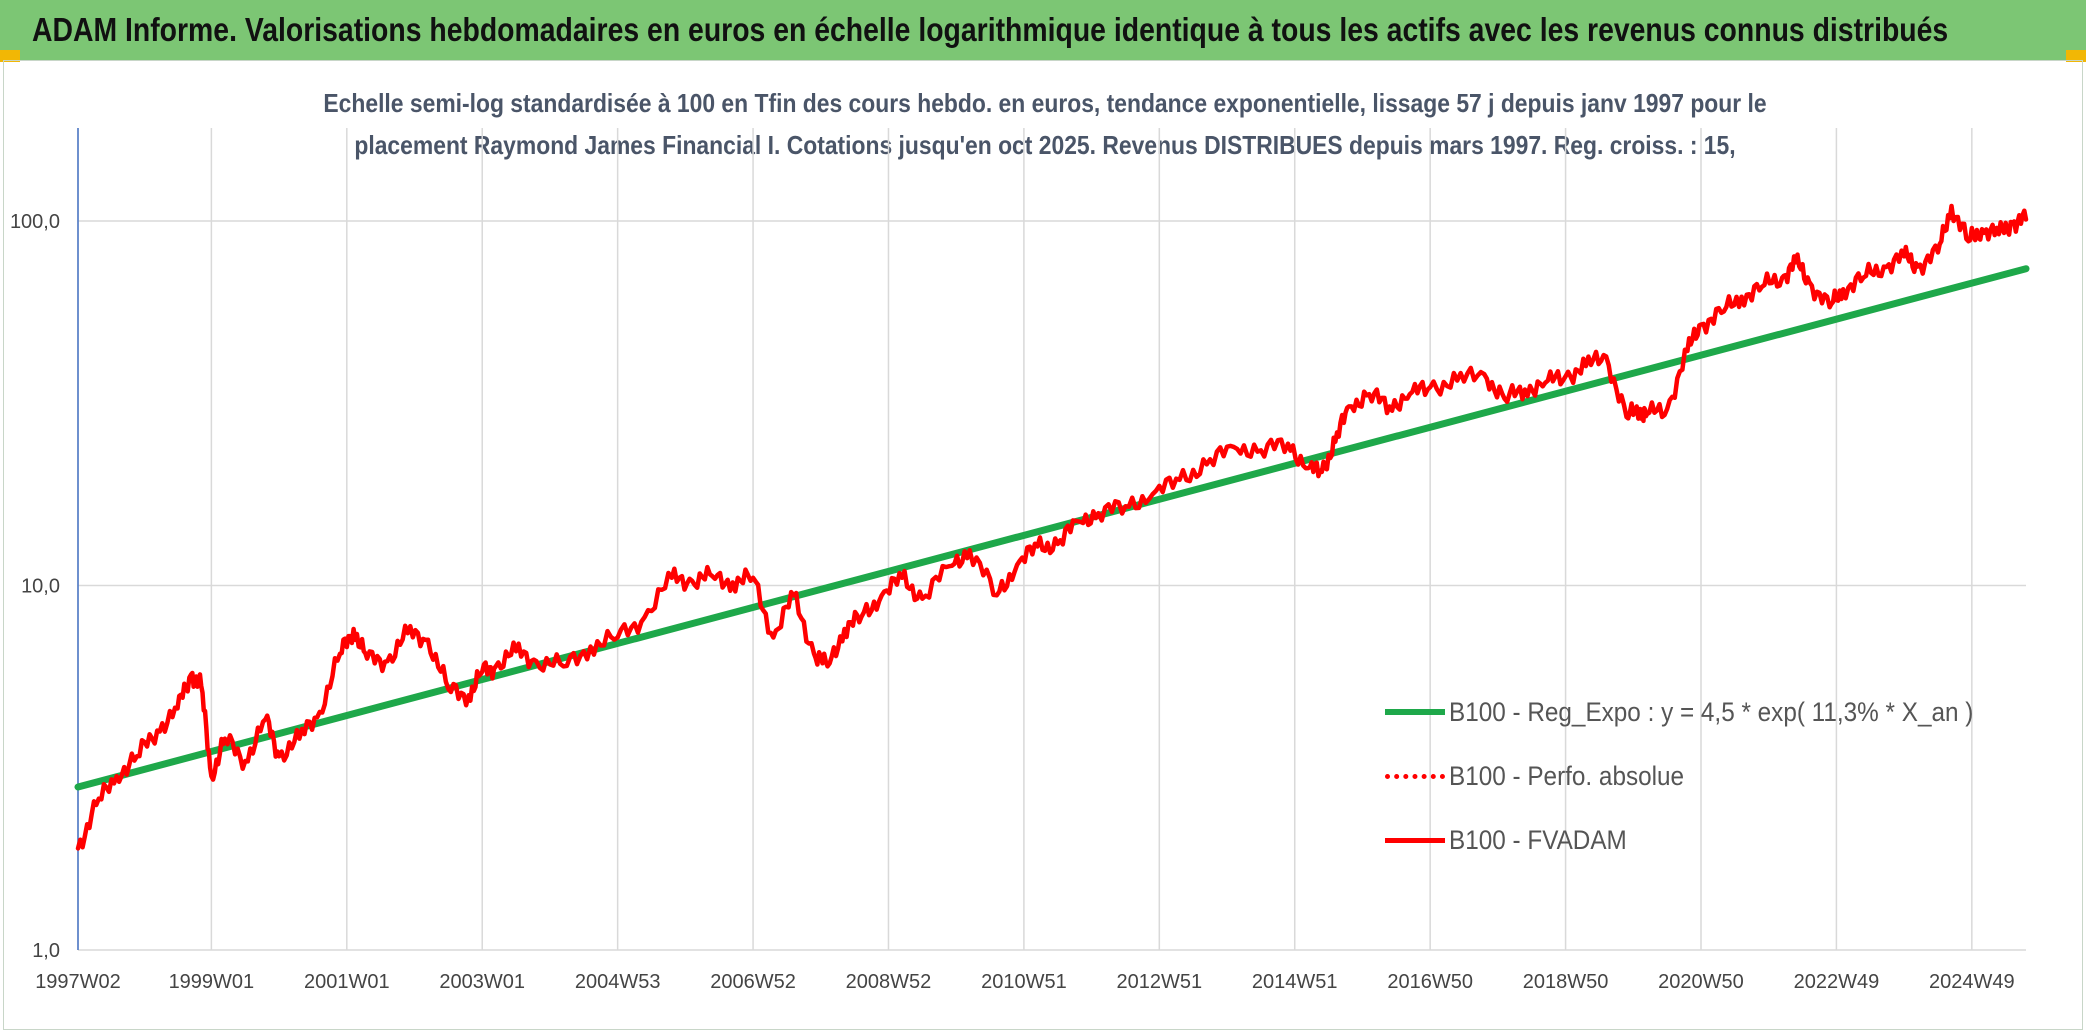  Describe the element at coordinates (78, 982) in the screenshot. I see `x-tick-label: 1997W02` at that location.